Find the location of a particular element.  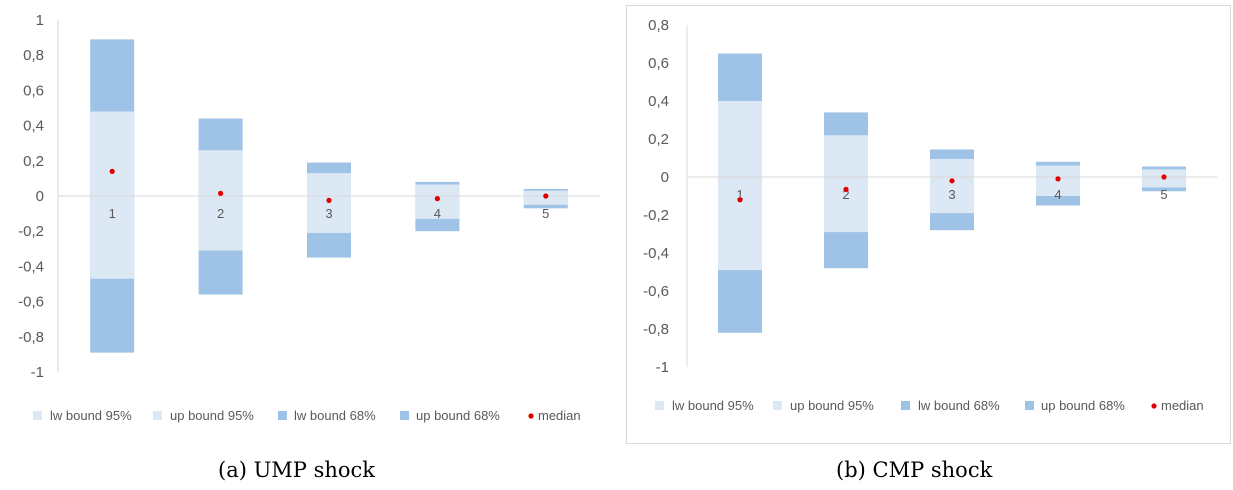

caption-cmp: (b) CMP shock is located at coordinates (914, 470).